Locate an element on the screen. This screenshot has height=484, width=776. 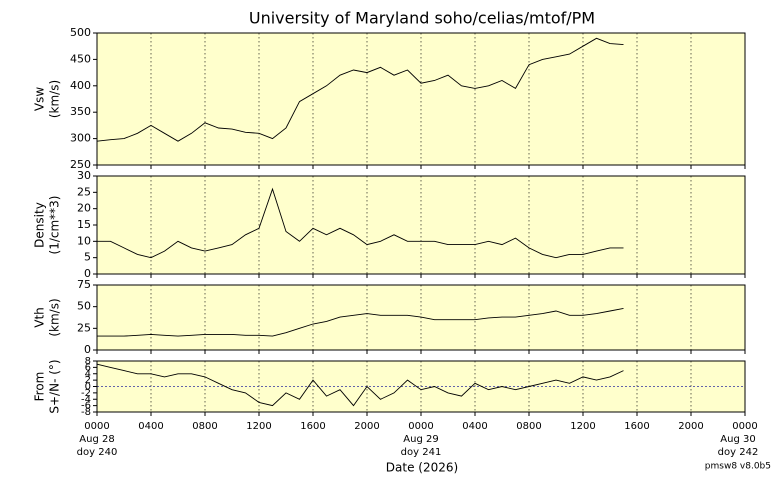
y-tick-label: 5 is located at coordinates (87, 257).